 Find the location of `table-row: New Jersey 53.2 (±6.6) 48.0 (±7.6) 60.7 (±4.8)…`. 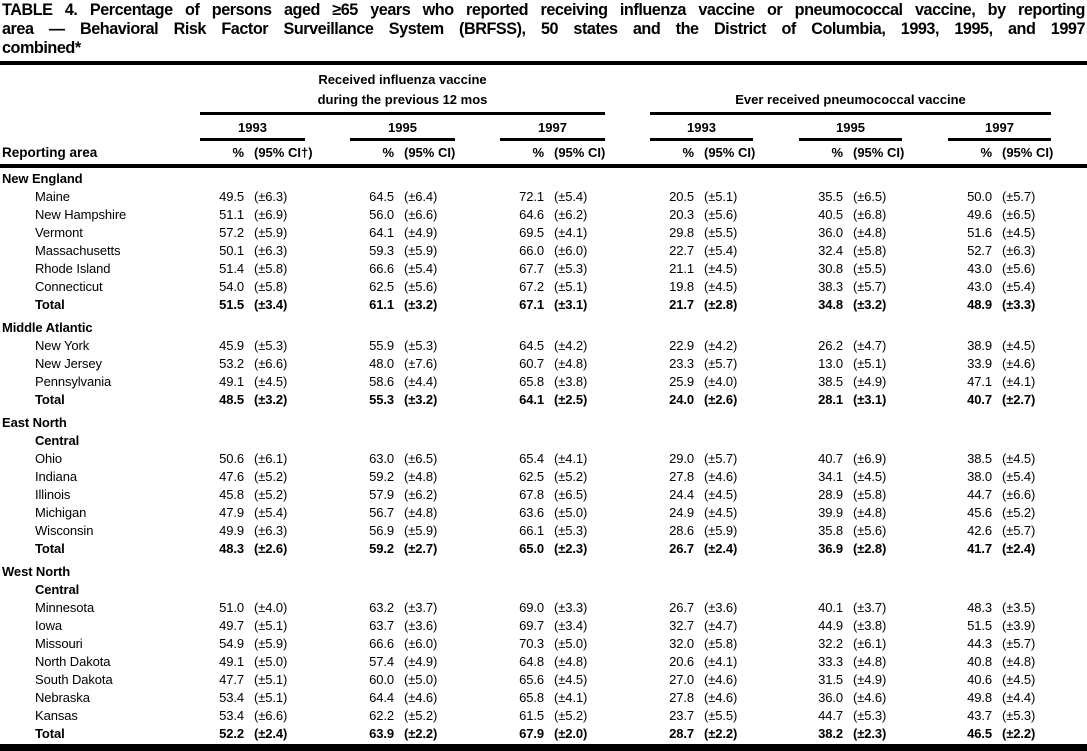

table-row: New Jersey 53.2 (±6.6) 48.0 (±7.6) 60.7 (±4.8)… is located at coordinates (543, 364).